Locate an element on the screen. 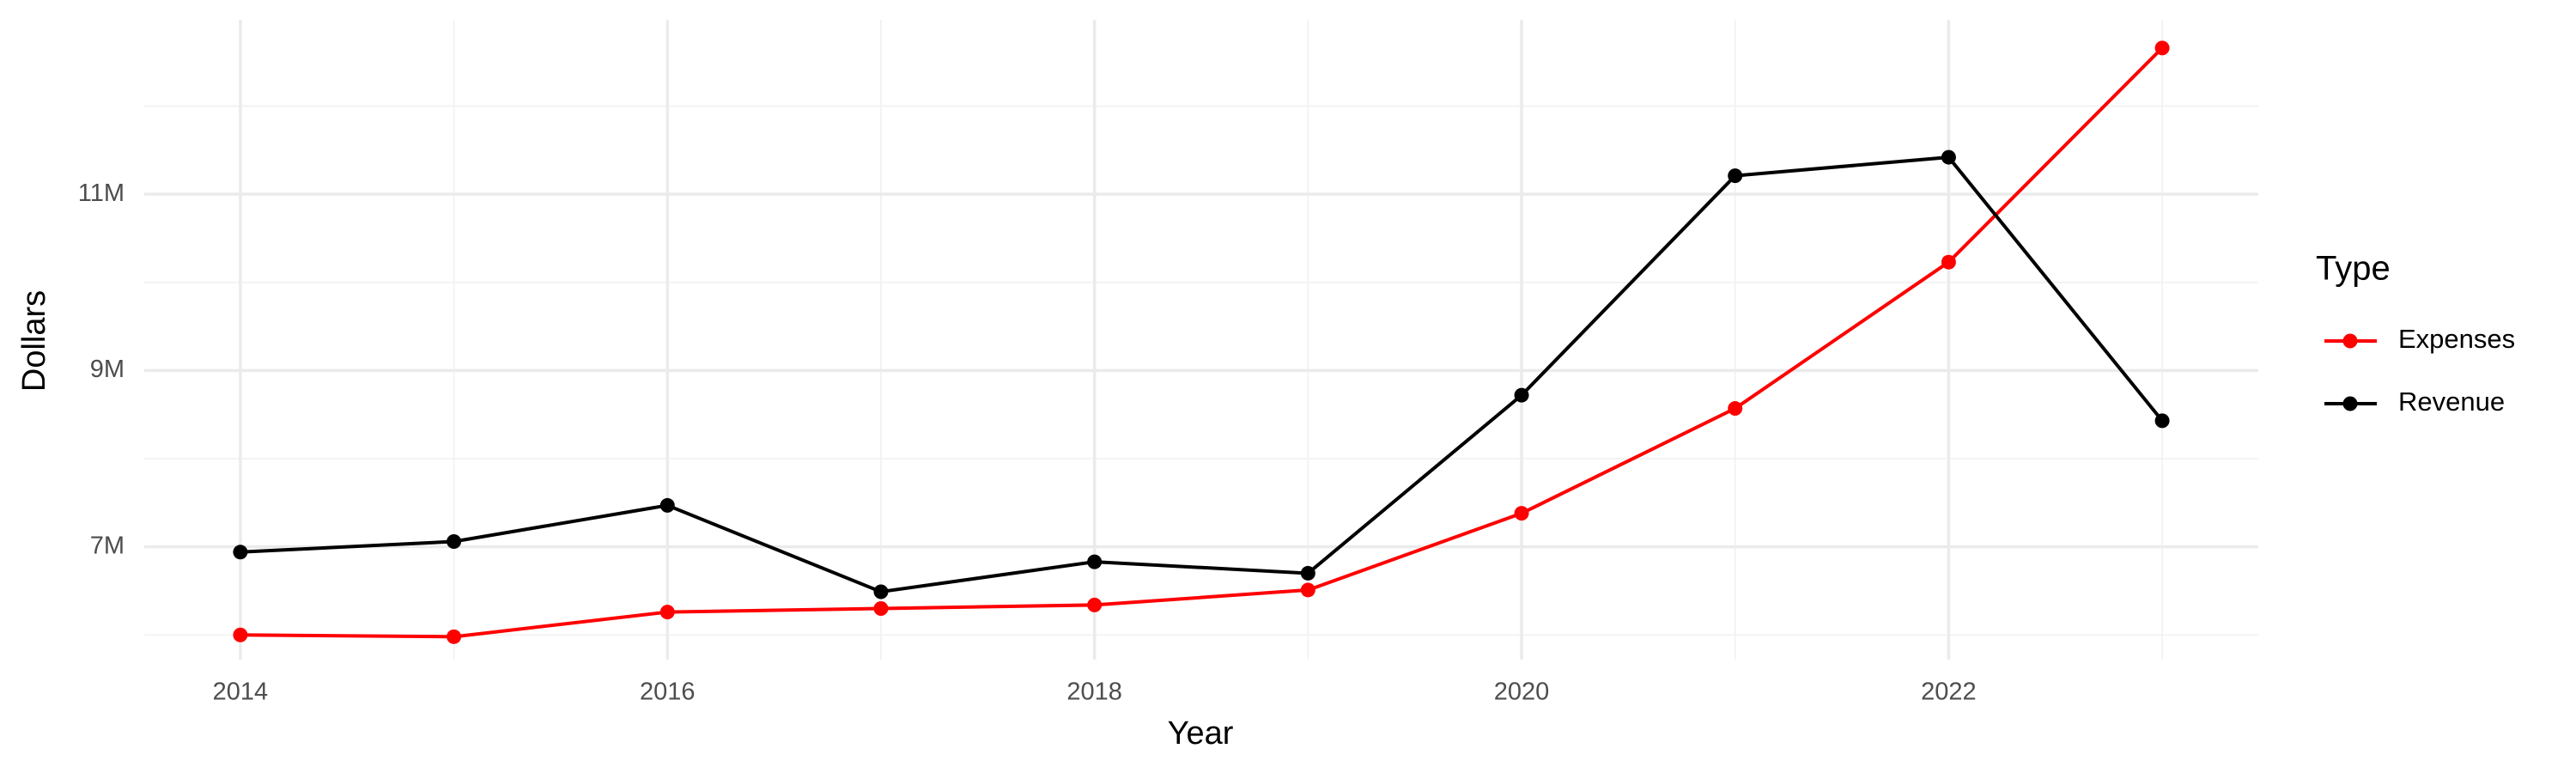 The image size is (2576, 773). y-tick-label: 7M is located at coordinates (107, 545).